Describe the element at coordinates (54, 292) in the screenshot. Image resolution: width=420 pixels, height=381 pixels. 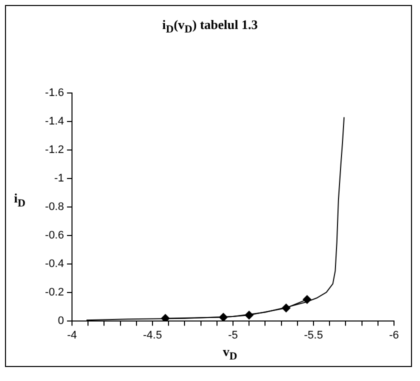
I see `y-tick-label: -0.2` at that location.